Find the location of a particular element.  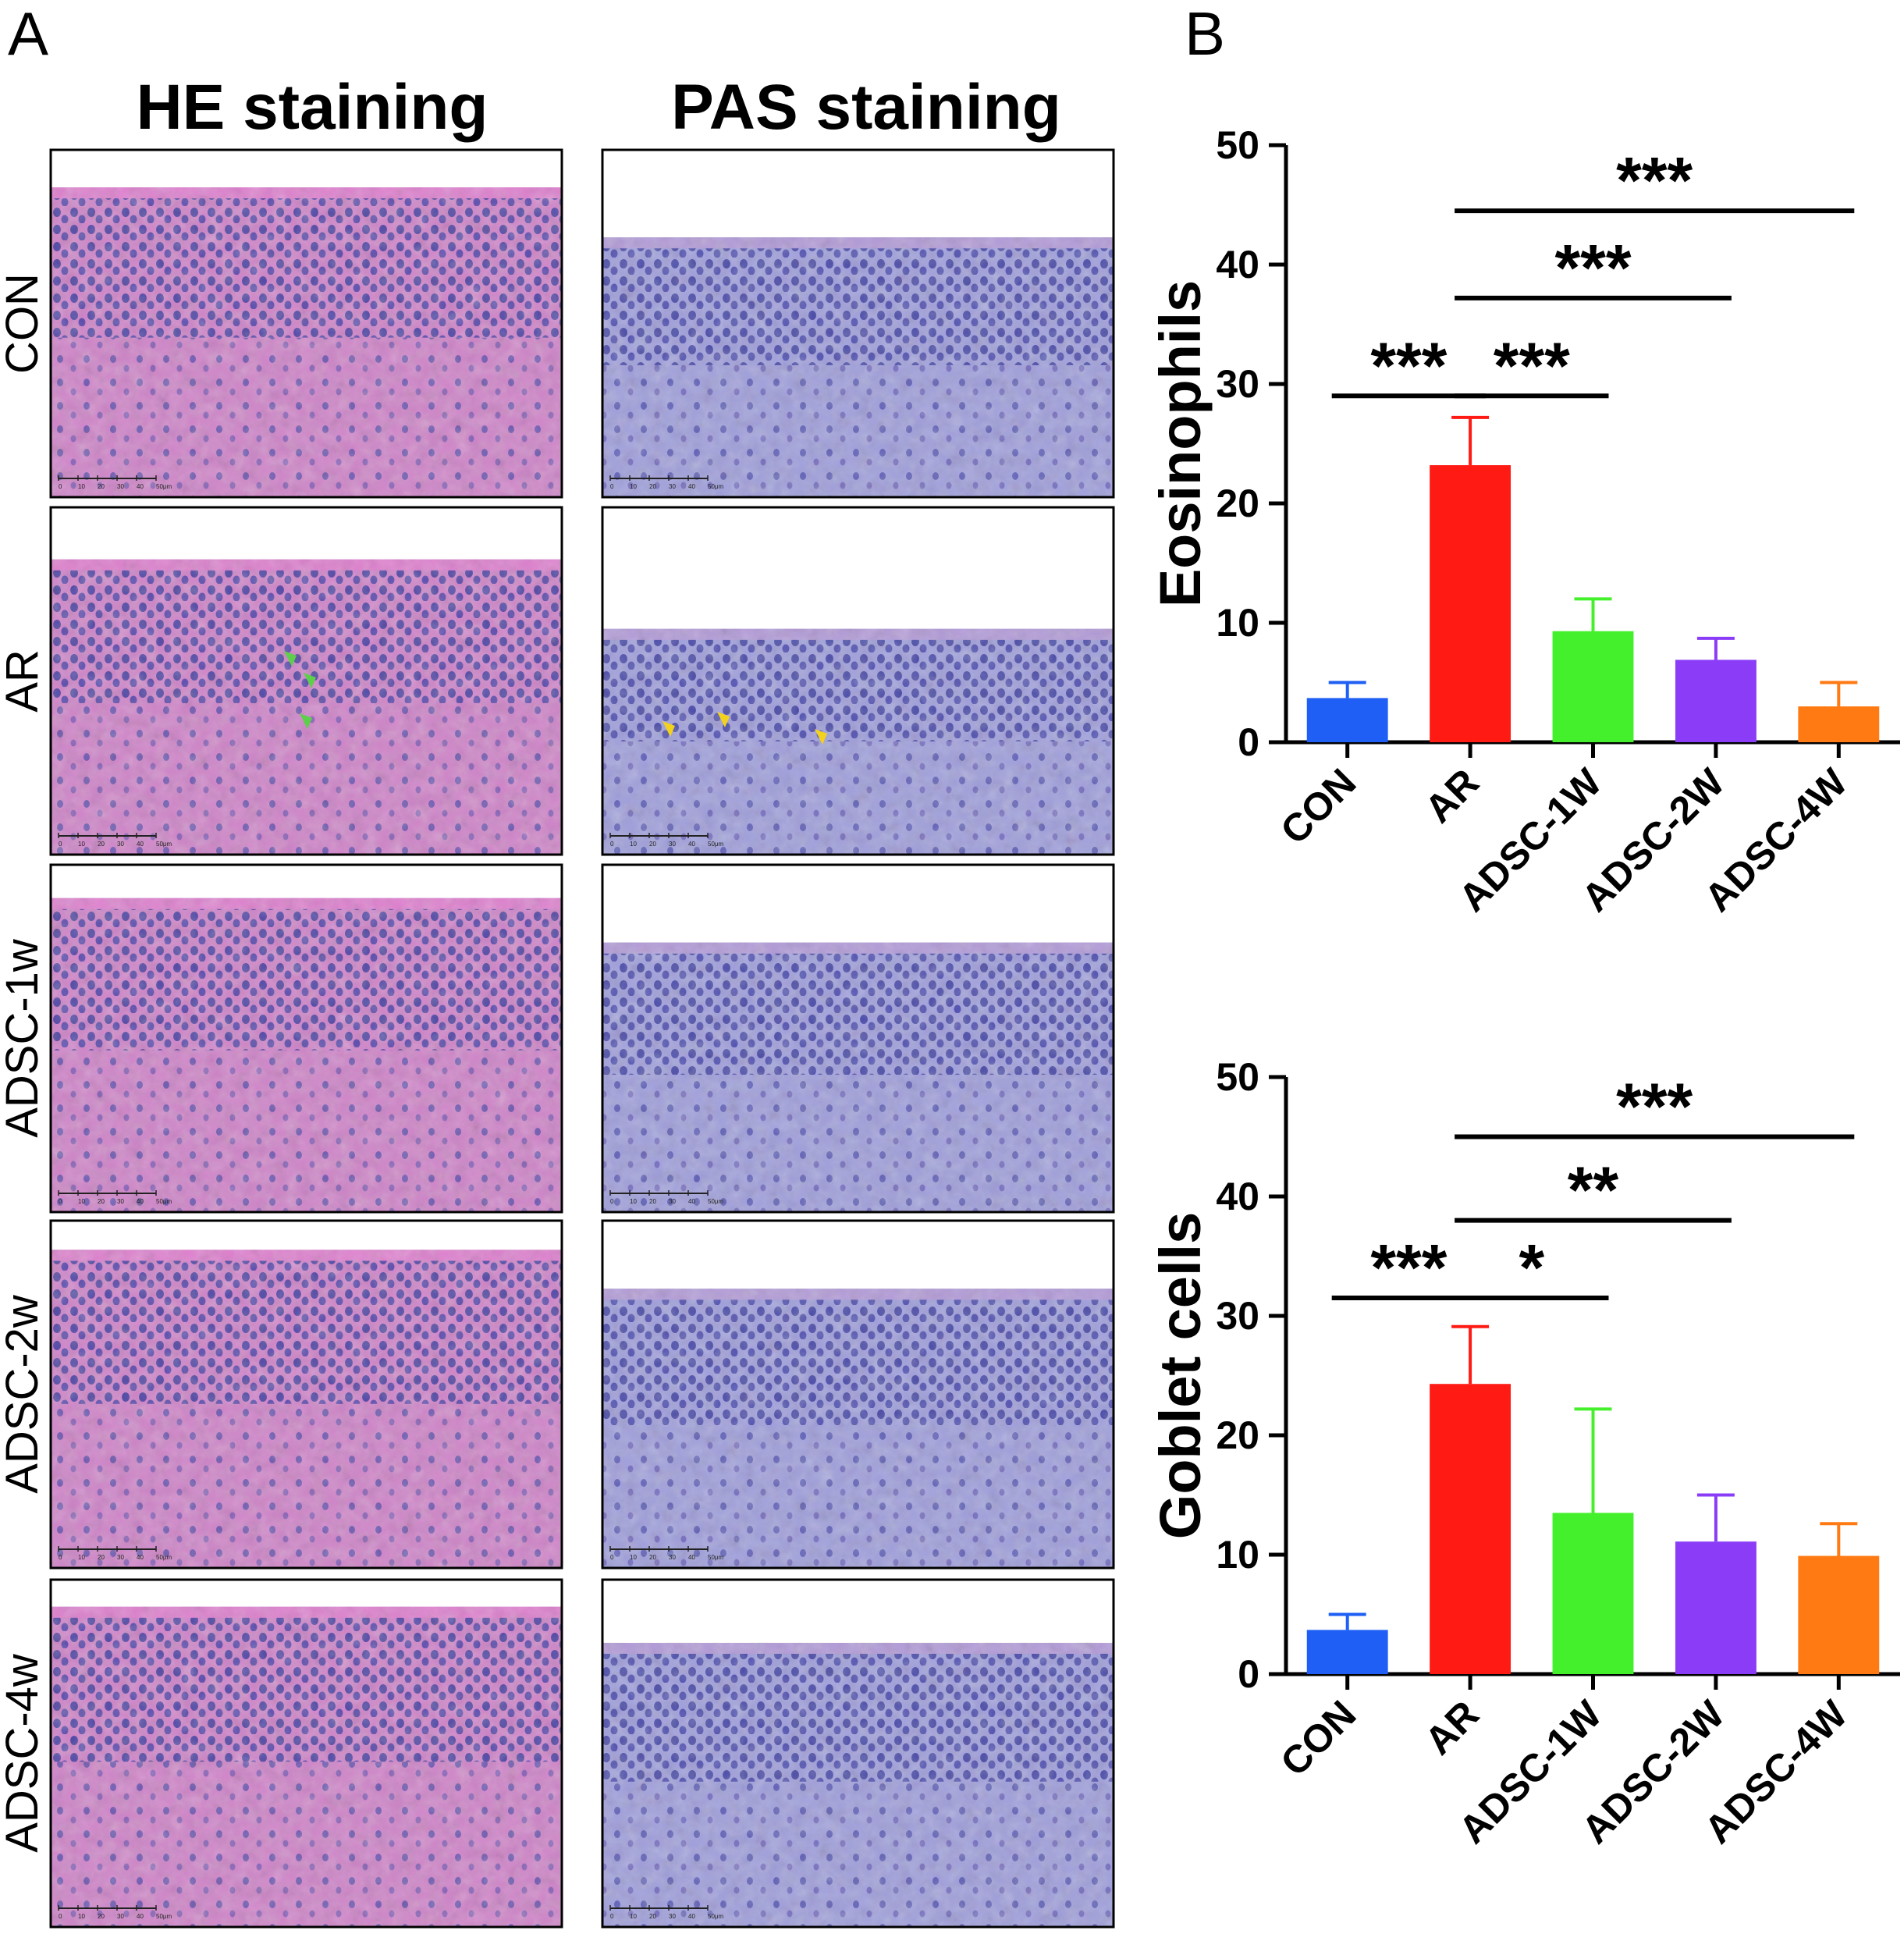

panel-b-letter: B is located at coordinates (1205, 34).